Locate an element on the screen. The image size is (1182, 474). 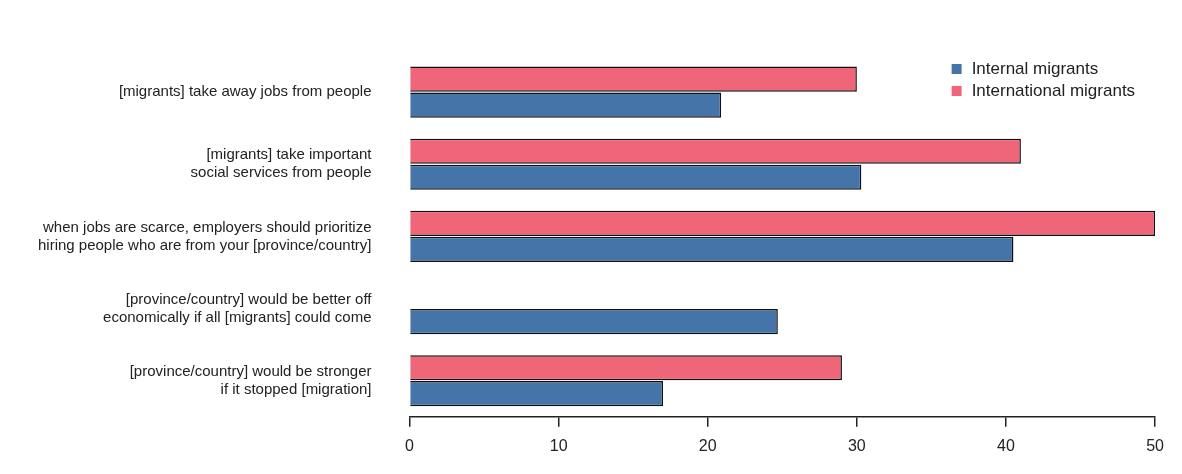
y-tick-label: [province/country] would be better off economically if all [migrants] could come is located at coordinates (238, 307).